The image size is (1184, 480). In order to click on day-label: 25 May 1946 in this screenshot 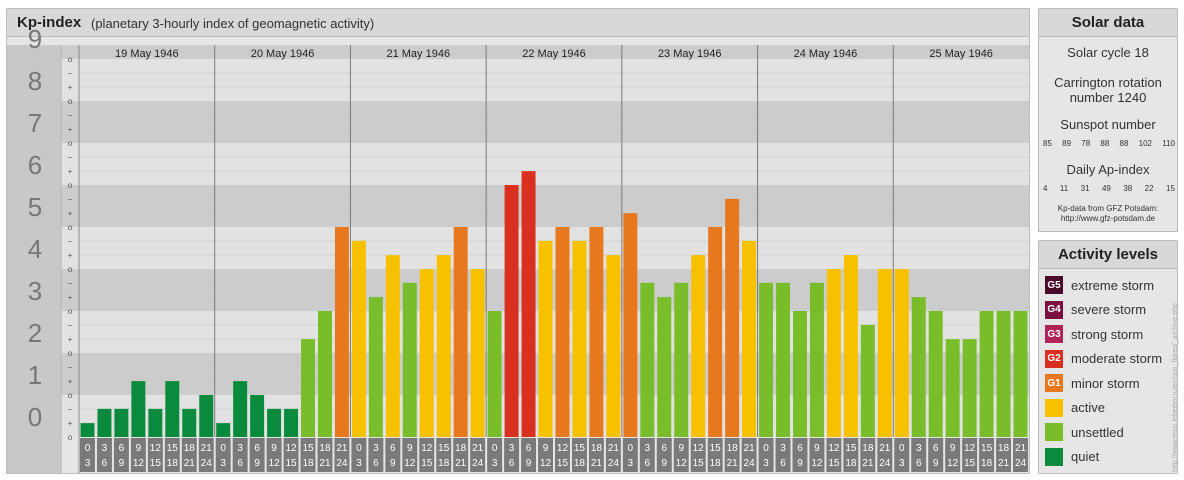, I will do `click(961, 54)`.